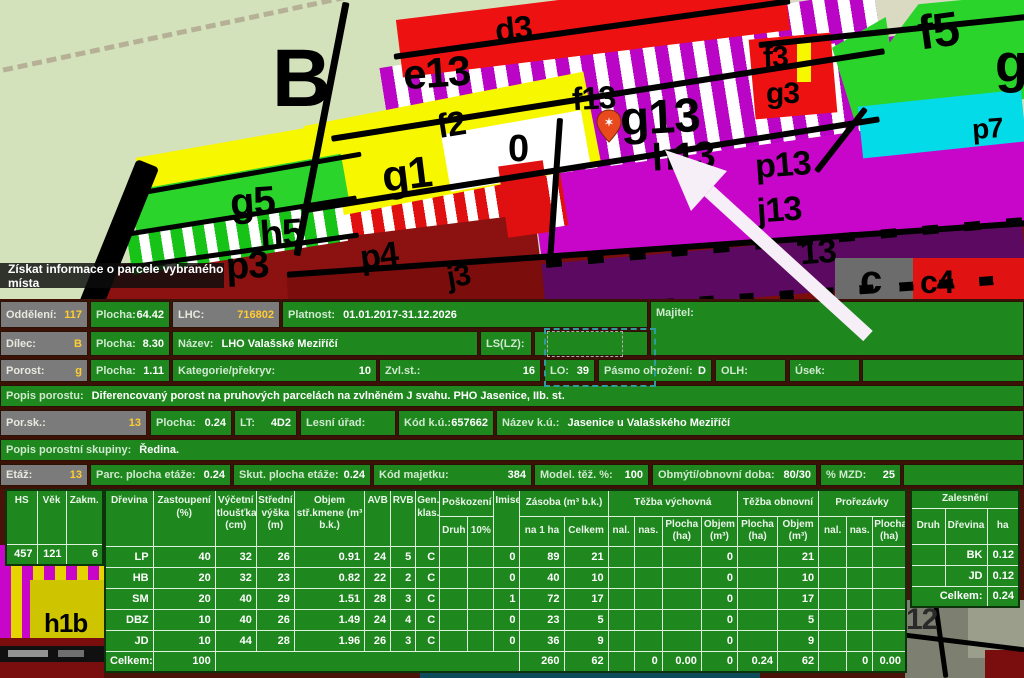 This screenshot has height=678, width=1024. What do you see at coordinates (130, 314) in the screenshot?
I see `field-plocha-oddeleni: Plocha: 64.42` at bounding box center [130, 314].